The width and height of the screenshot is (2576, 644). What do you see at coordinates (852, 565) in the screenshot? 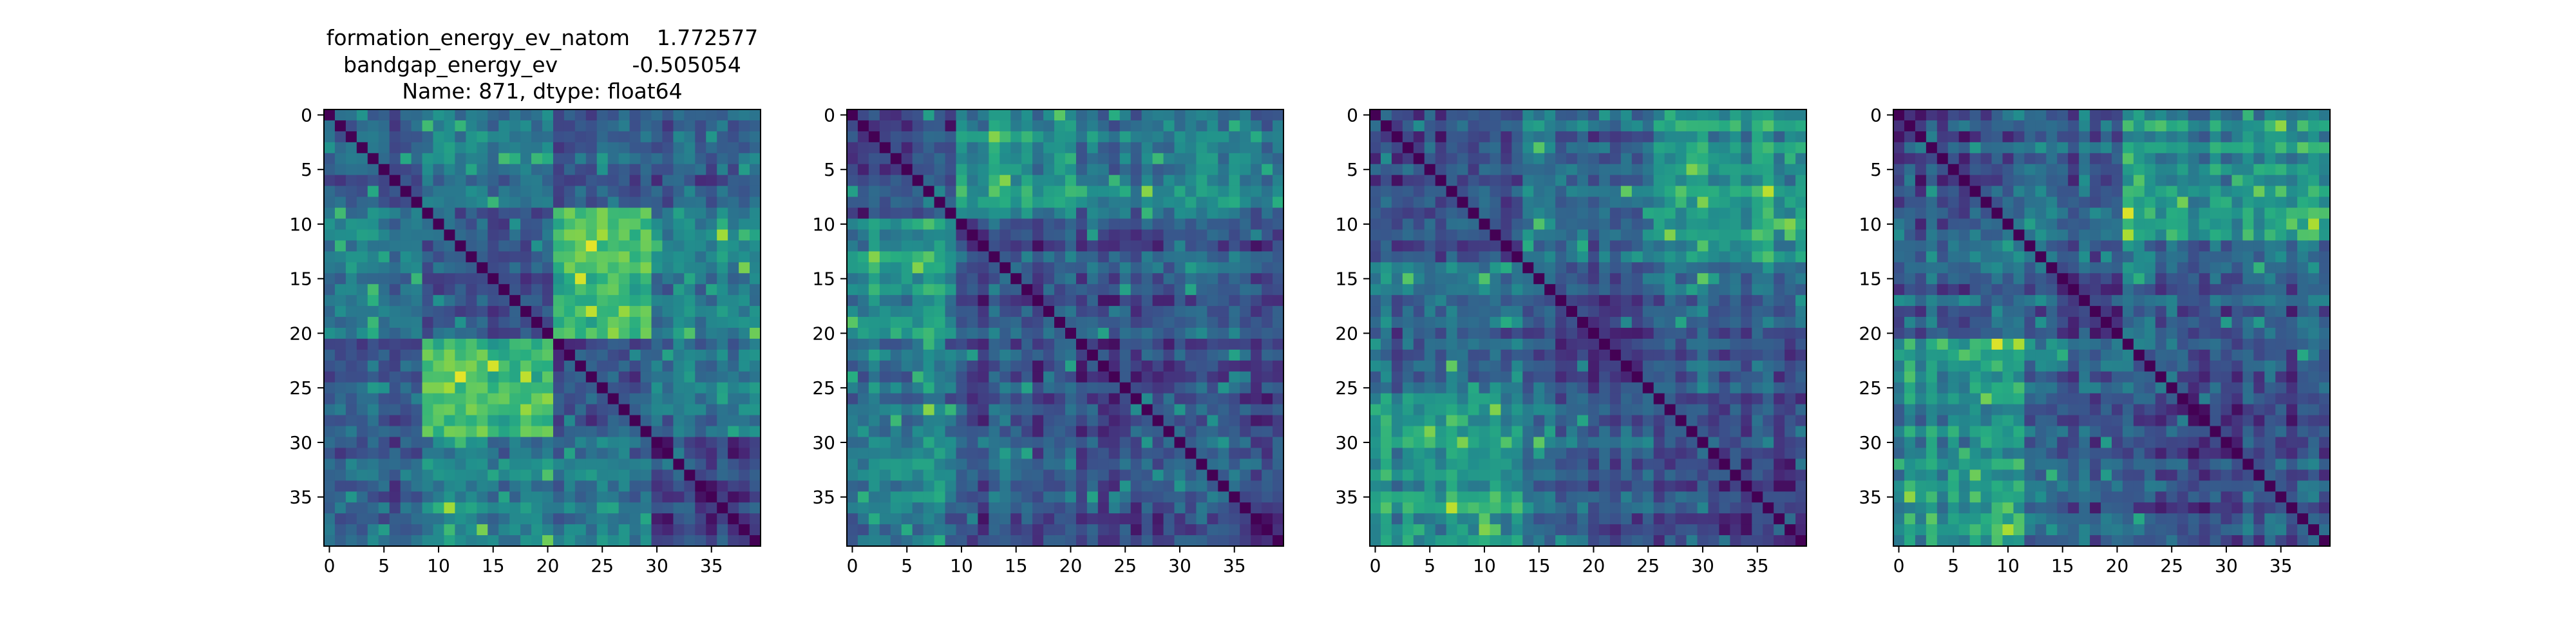
I see `x-tick-label: 0` at bounding box center [852, 565].